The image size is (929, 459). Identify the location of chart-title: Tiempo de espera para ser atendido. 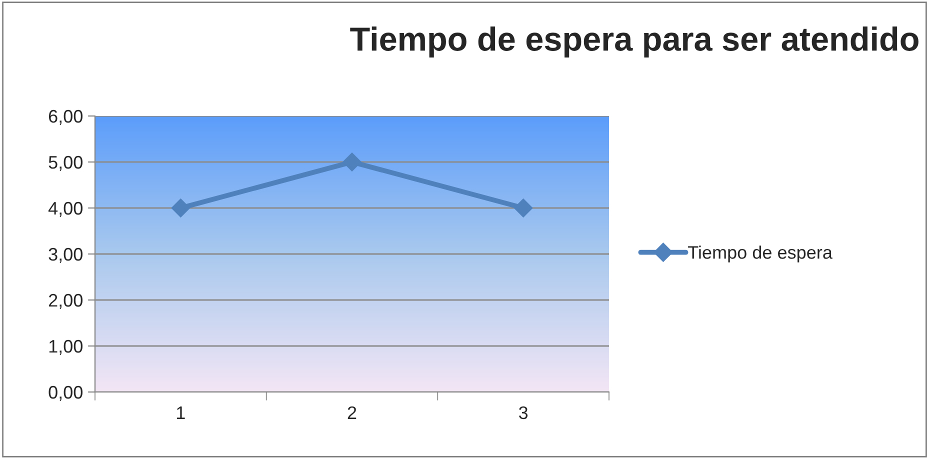
(634, 42).